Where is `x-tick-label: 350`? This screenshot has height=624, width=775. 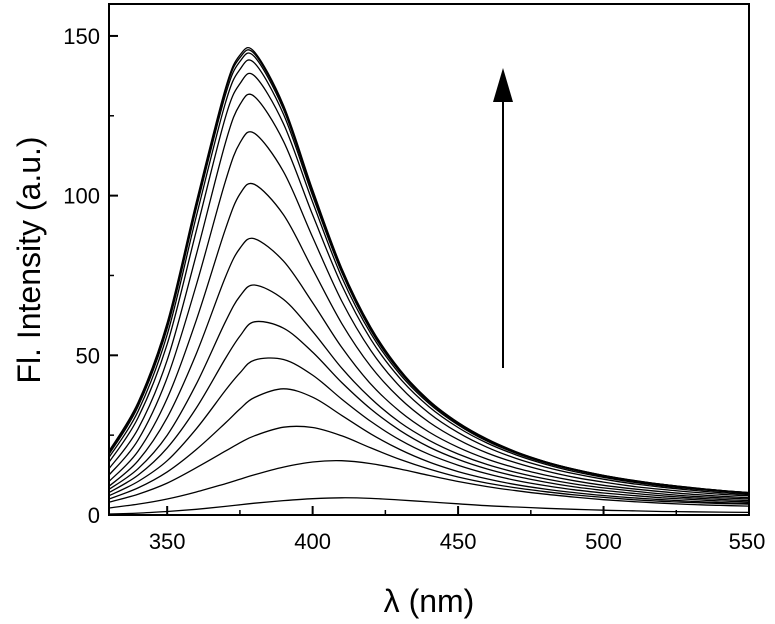 x-tick-label: 350 is located at coordinates (167, 541).